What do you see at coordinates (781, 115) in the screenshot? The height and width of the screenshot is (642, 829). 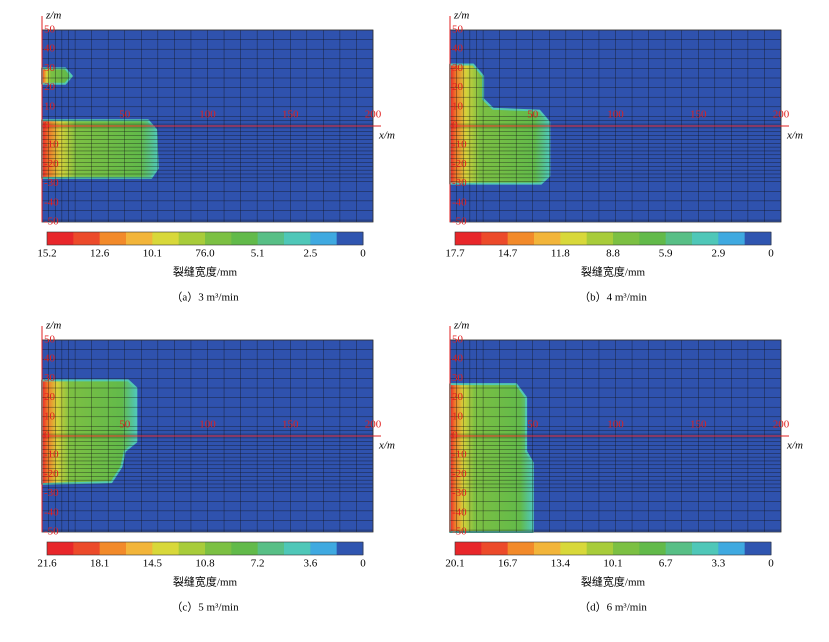 I see `x-tick-label: 200` at bounding box center [781, 115].